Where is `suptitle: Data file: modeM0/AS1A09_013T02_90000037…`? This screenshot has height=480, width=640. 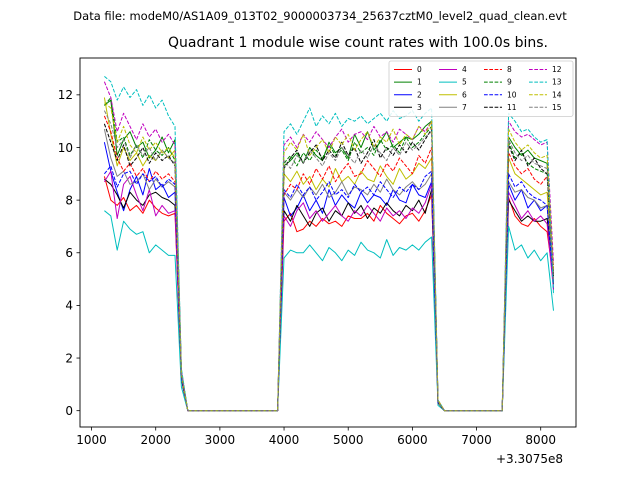
suptitle: Data file: modeM0/AS1A09_013T02_90000037… is located at coordinates (320, 16).